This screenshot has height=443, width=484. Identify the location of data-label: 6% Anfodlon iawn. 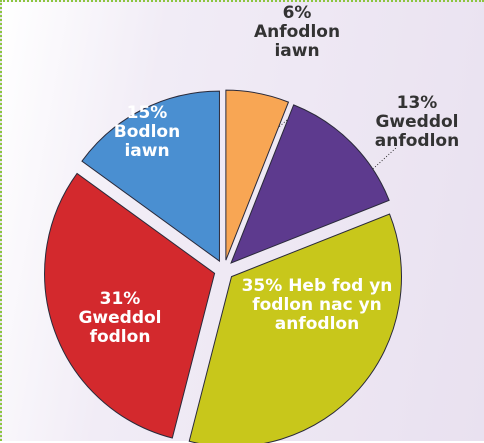
(297, 32).